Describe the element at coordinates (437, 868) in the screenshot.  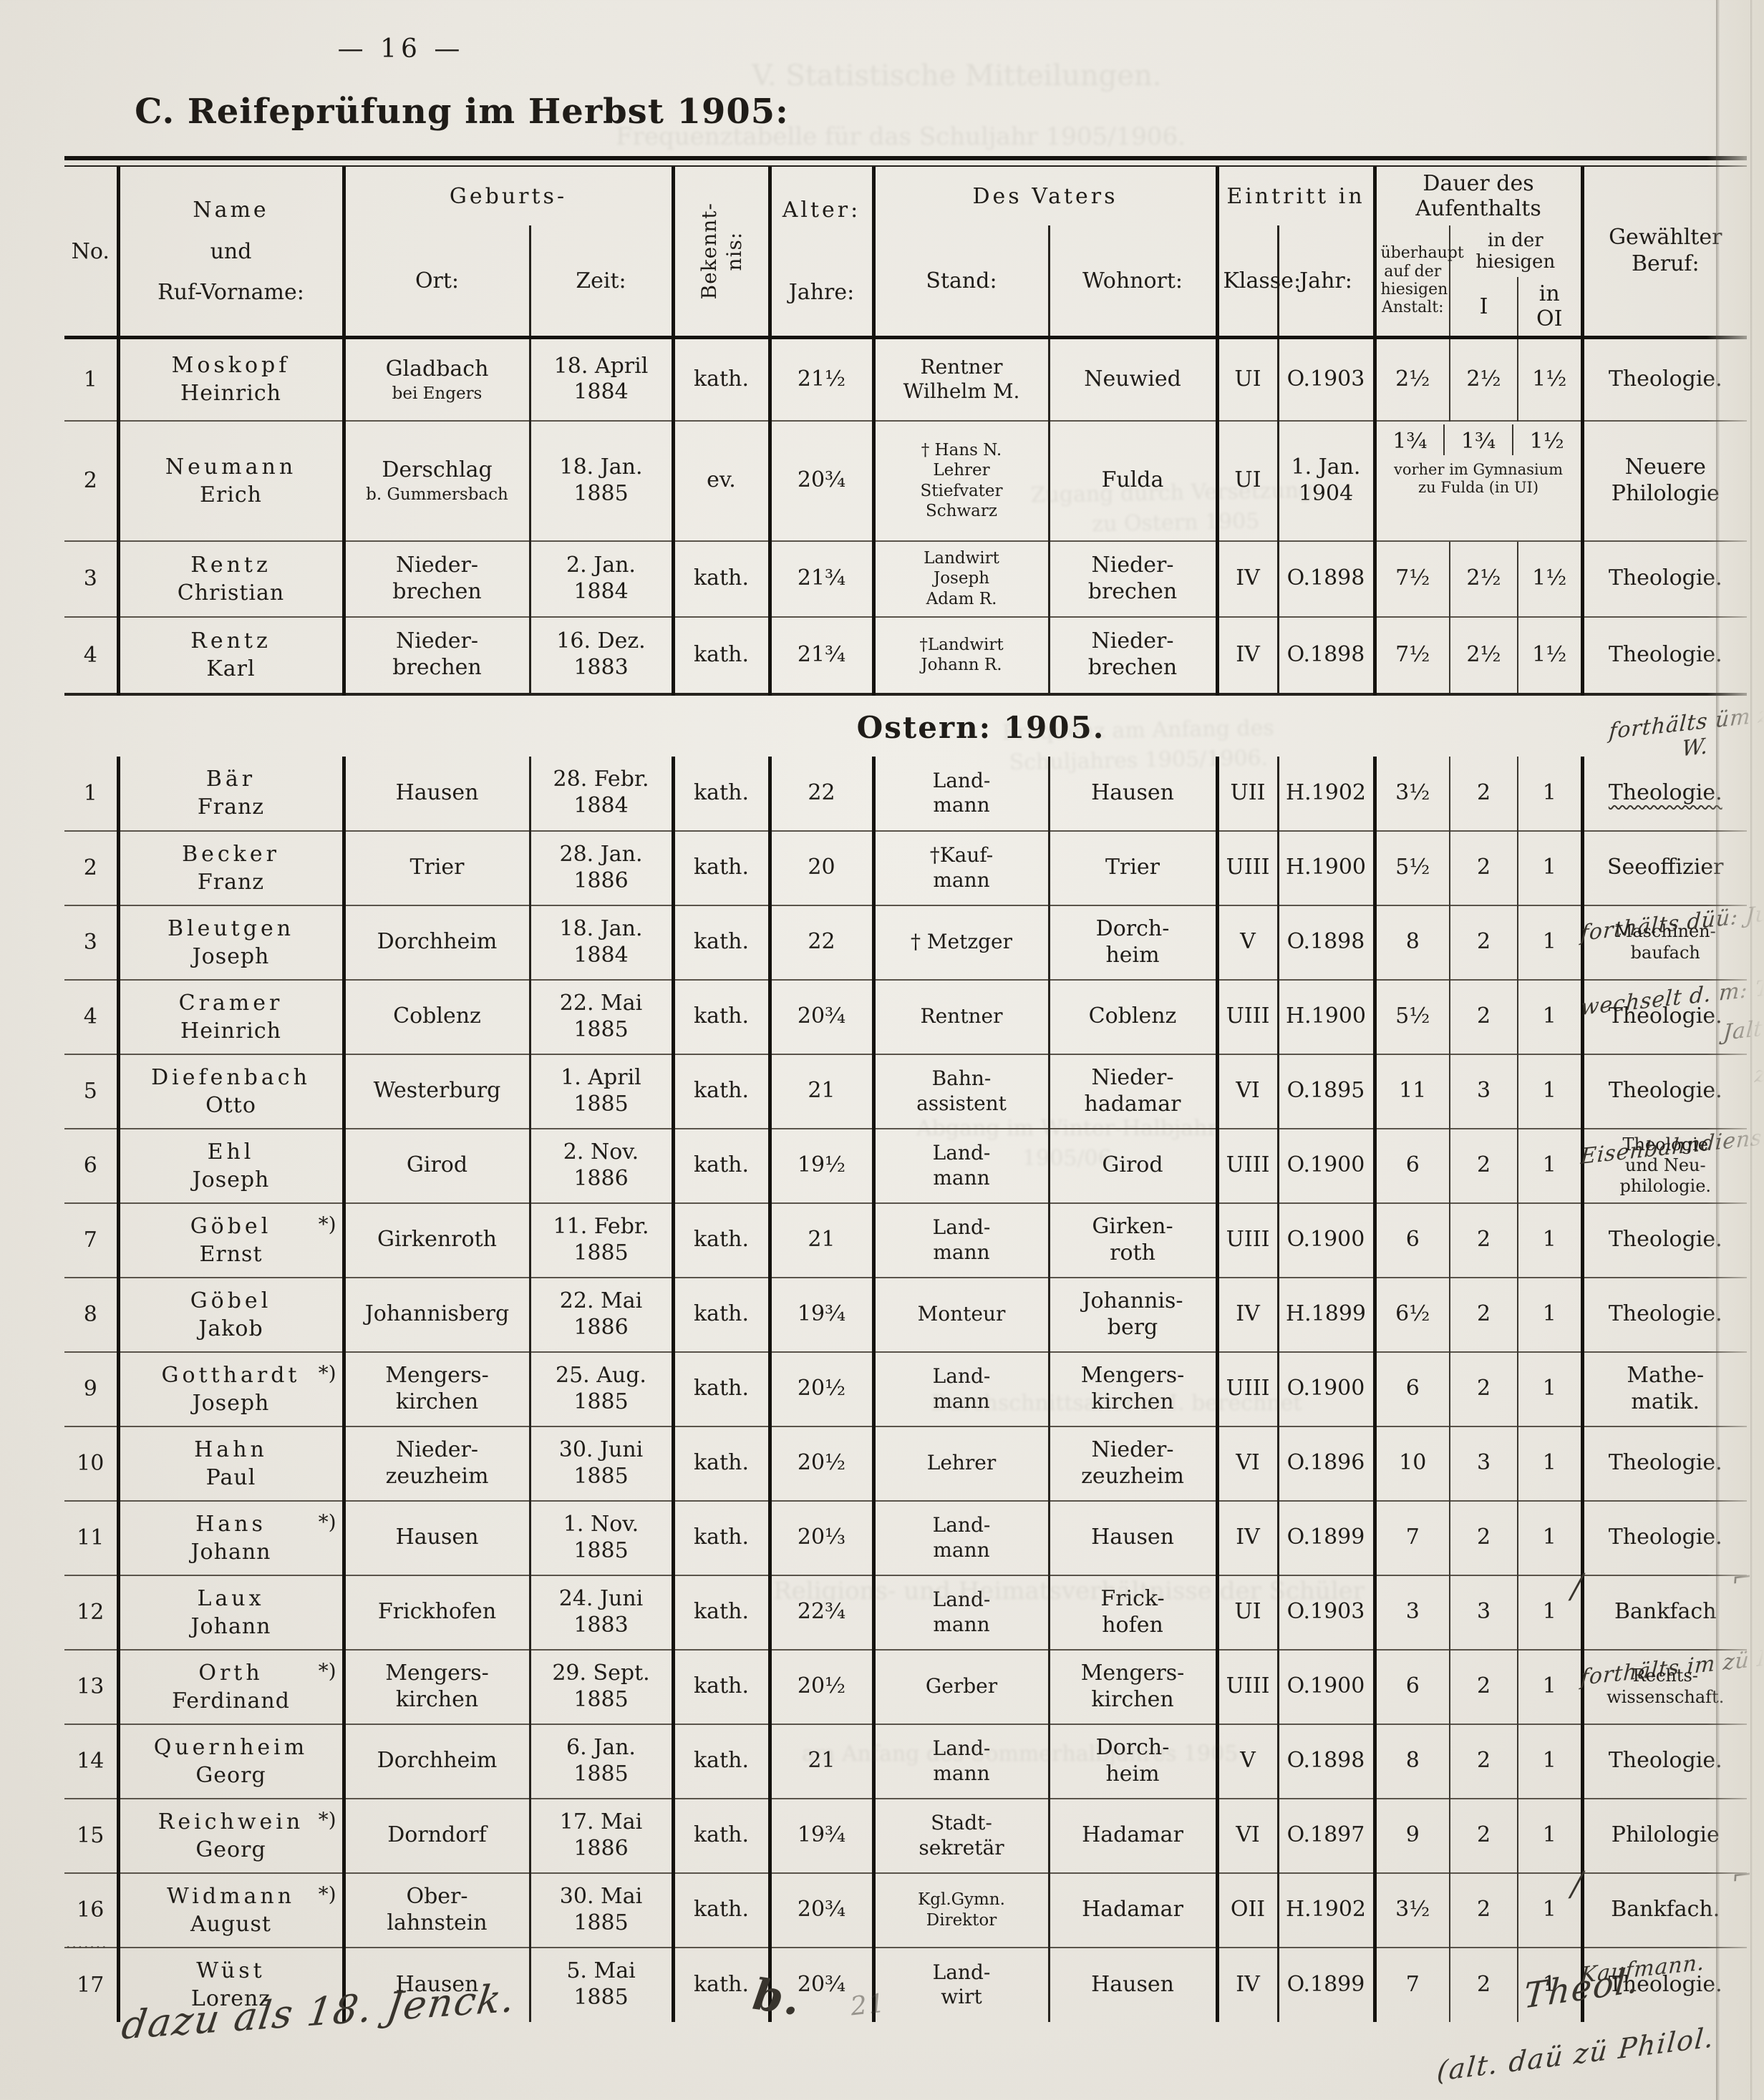
I see `birthplace-main: Trier` at that location.